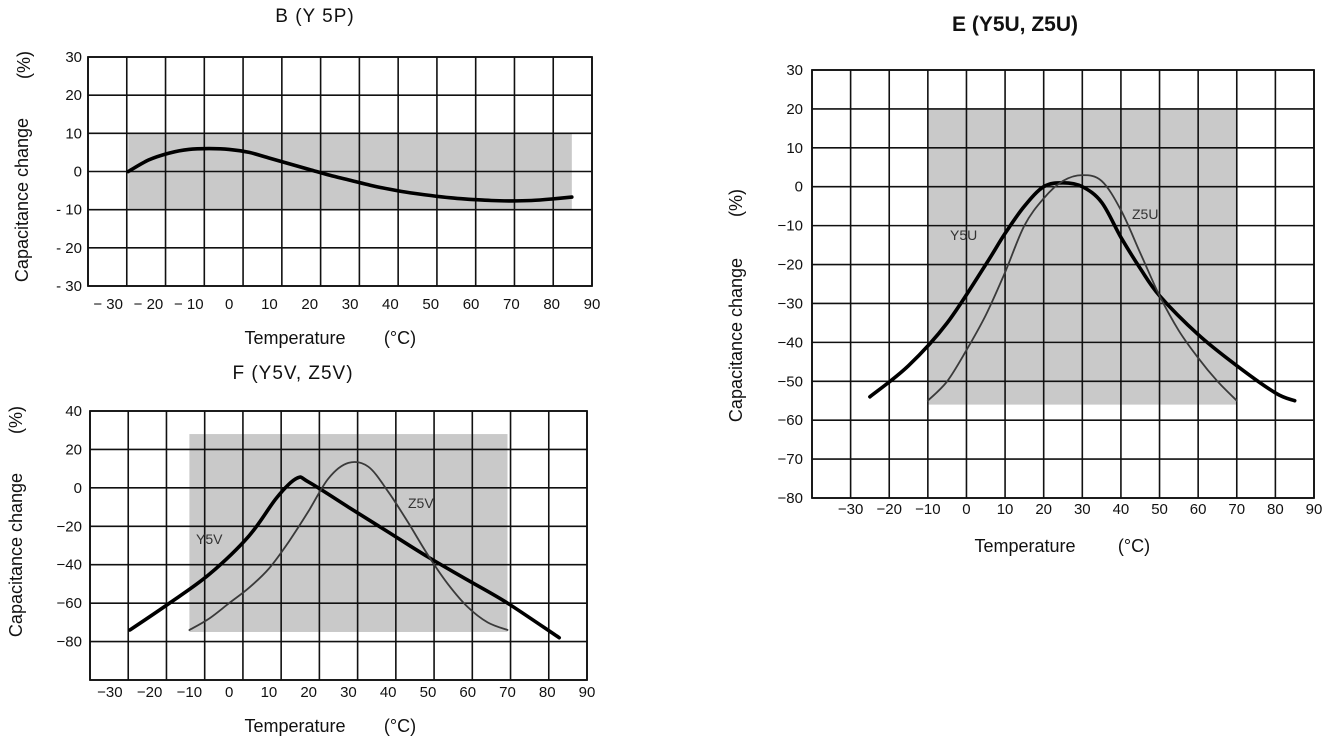  I want to click on series-label: Z5V, so click(421, 503).